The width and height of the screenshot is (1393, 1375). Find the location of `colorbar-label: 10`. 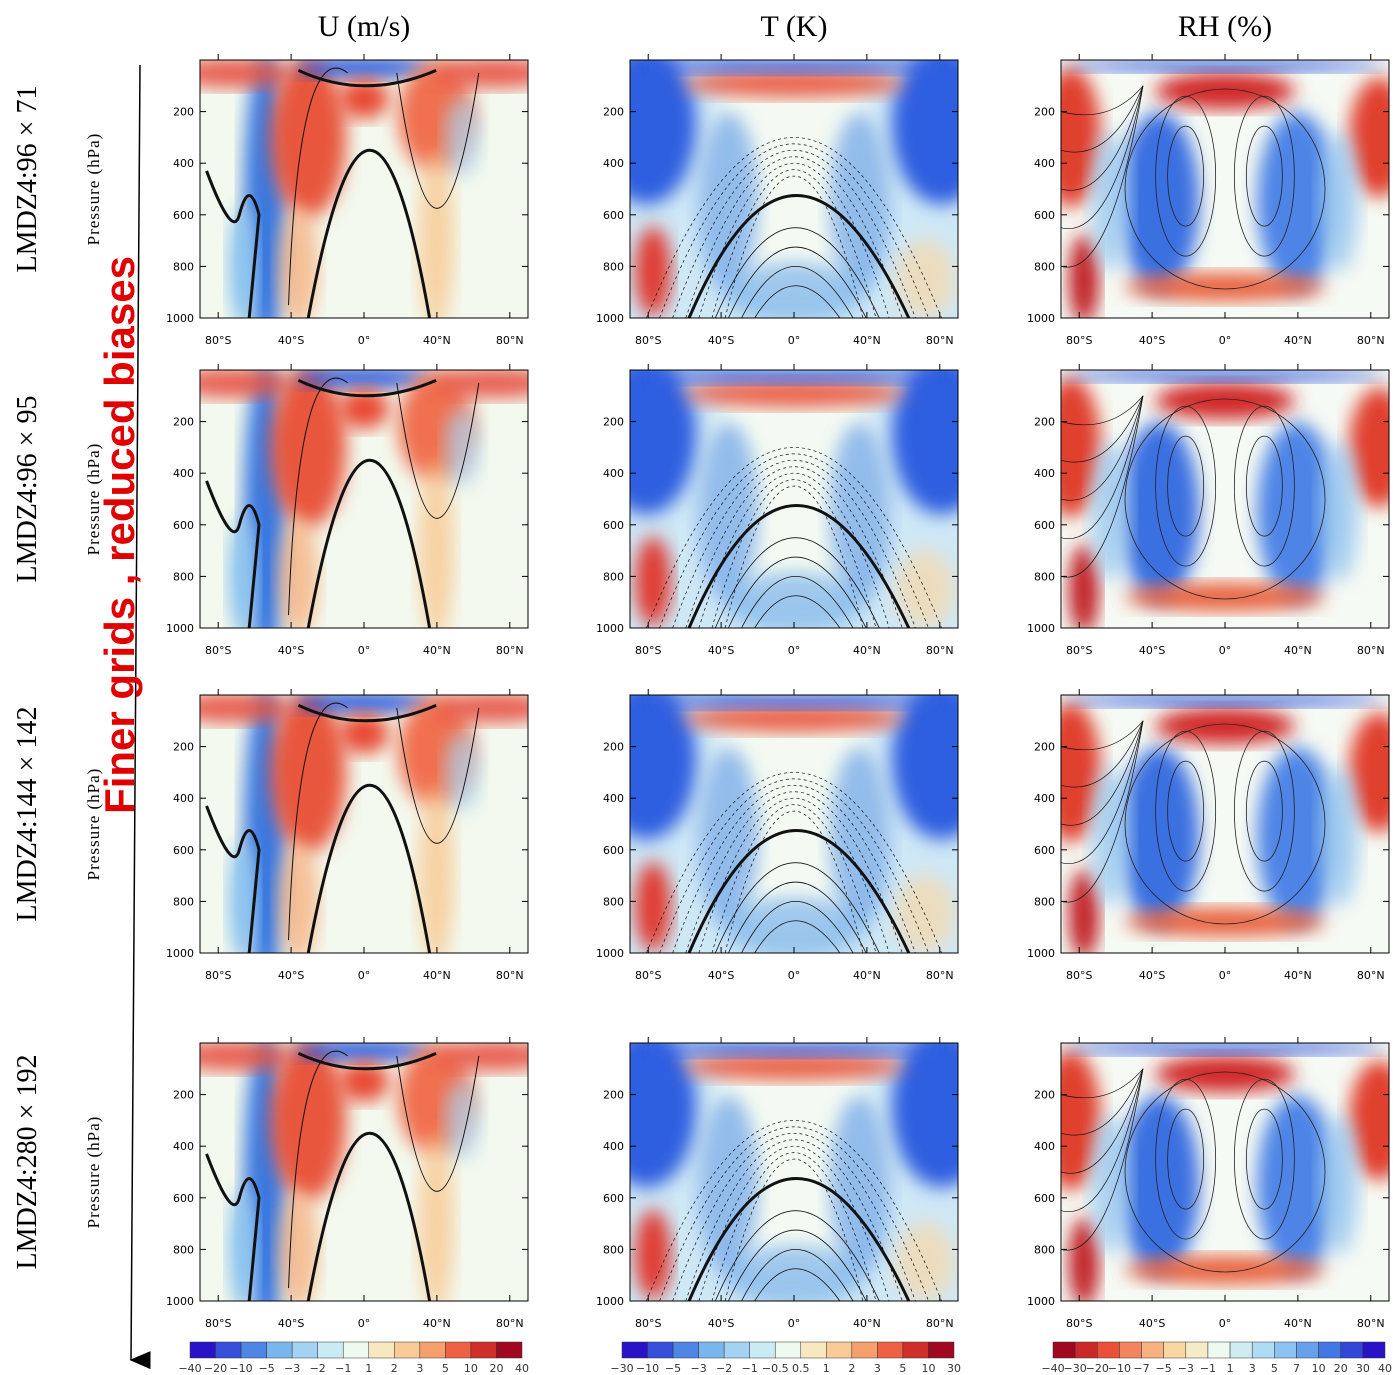

colorbar-label: 10 is located at coordinates (928, 1368).